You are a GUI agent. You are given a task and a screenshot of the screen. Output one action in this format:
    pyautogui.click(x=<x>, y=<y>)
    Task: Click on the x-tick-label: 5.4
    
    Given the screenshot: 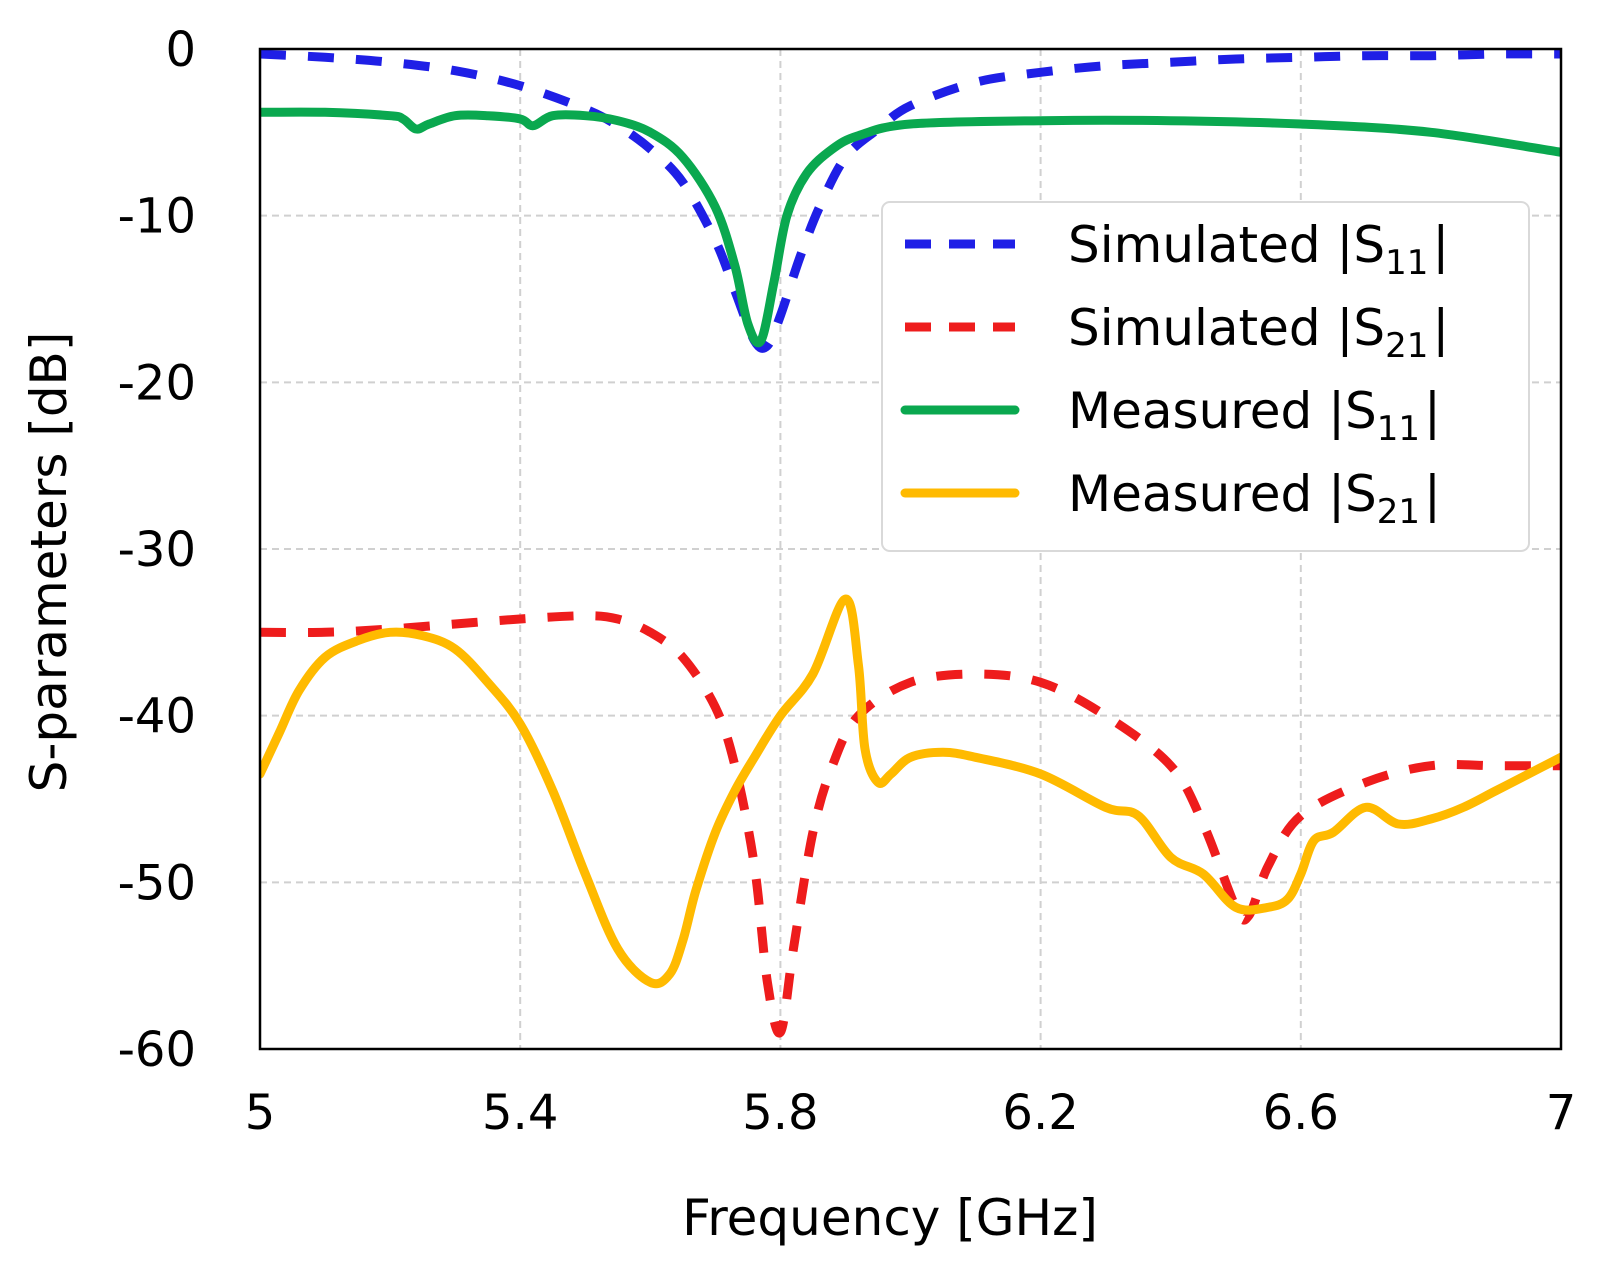 What is the action you would take?
    pyautogui.click(x=520, y=1113)
    